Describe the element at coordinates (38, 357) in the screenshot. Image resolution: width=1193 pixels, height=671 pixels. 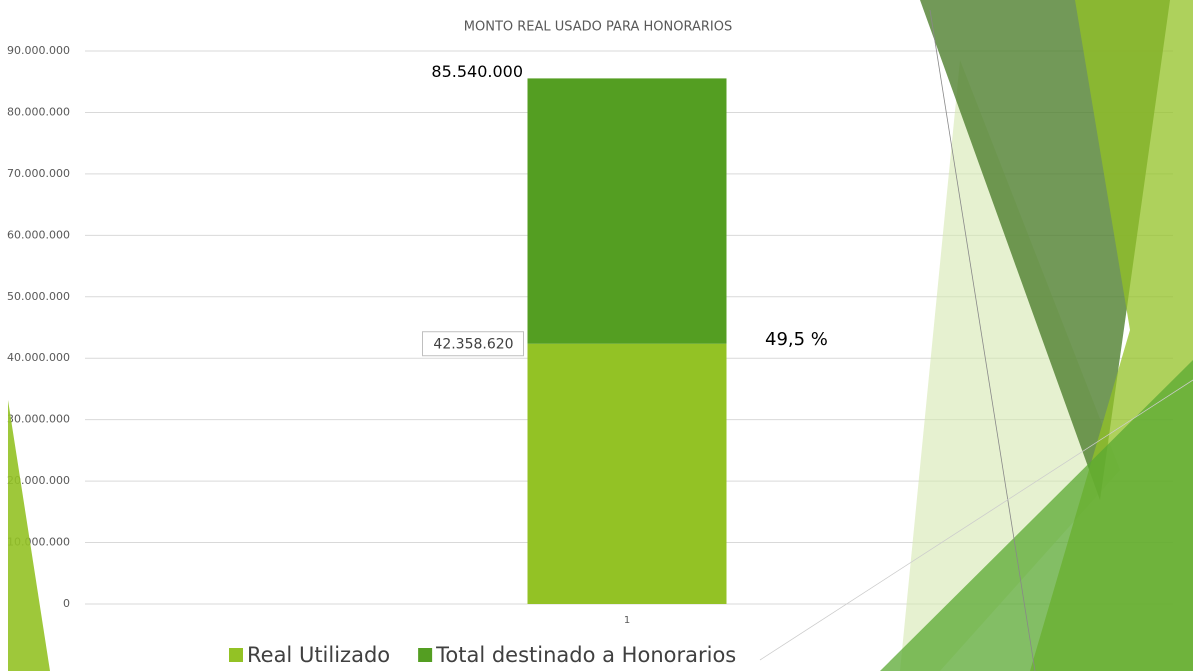
I see `y-tick-label: 40.000.000` at that location.